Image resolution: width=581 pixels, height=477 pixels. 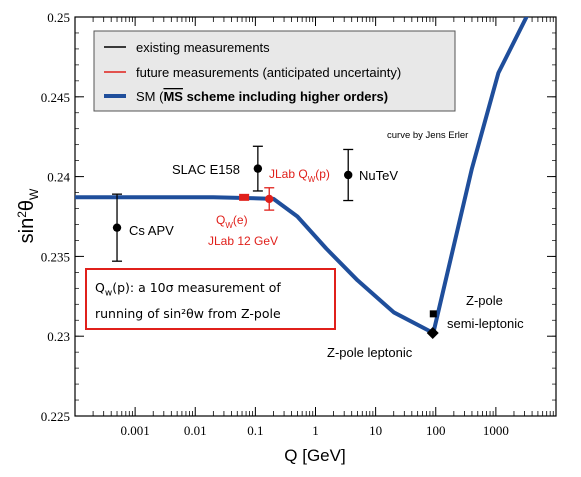 I want to click on point-jlab-q-w-p--marker, so click(x=269, y=199).